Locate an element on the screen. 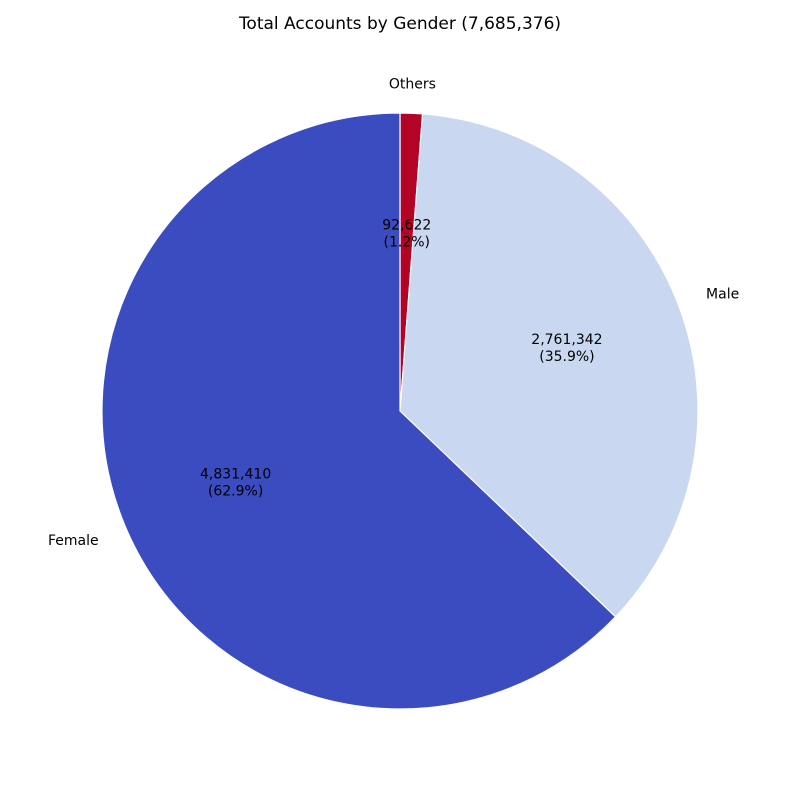 The height and width of the screenshot is (800, 800). slice-label-others: Others is located at coordinates (412, 84).